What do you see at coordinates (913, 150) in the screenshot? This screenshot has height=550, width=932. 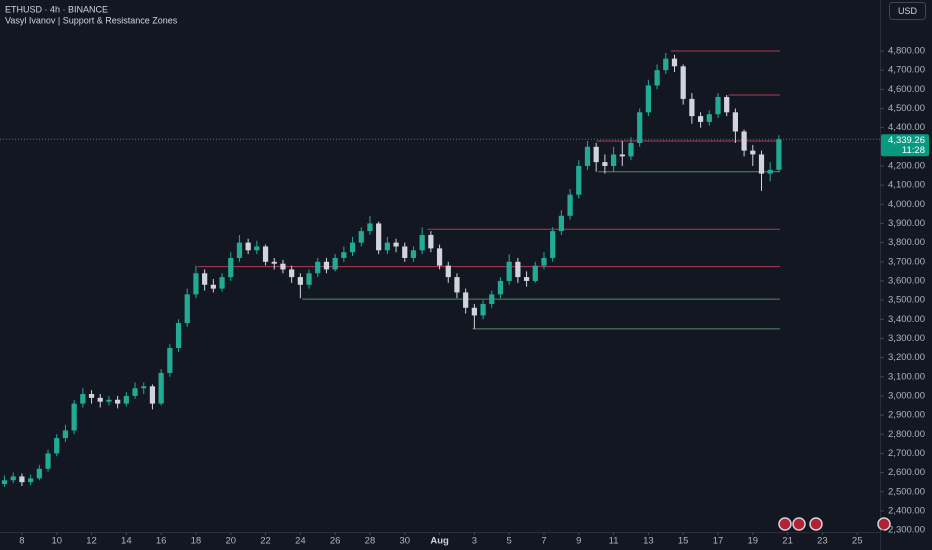 I see `countdown-label: 11:28` at bounding box center [913, 150].